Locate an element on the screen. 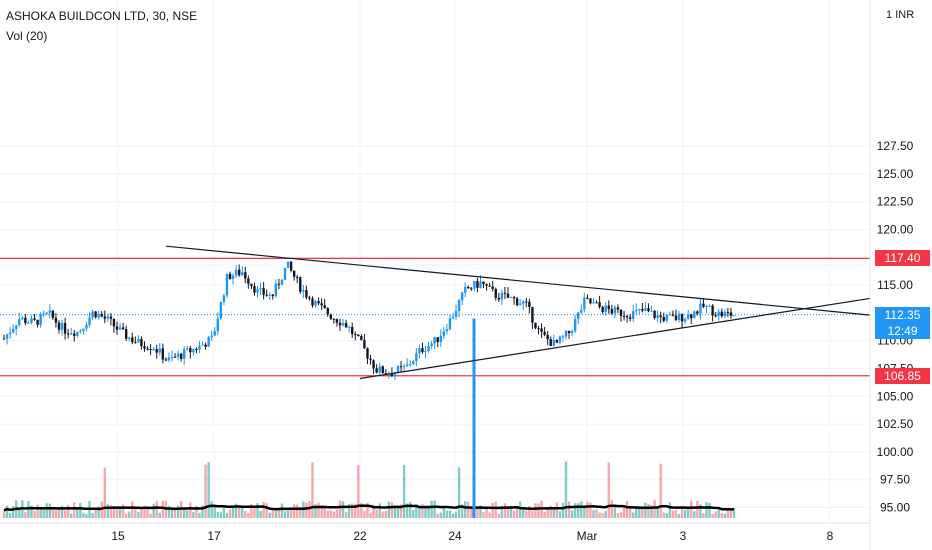  resistance-price-tag: 117.40 is located at coordinates (902, 258).